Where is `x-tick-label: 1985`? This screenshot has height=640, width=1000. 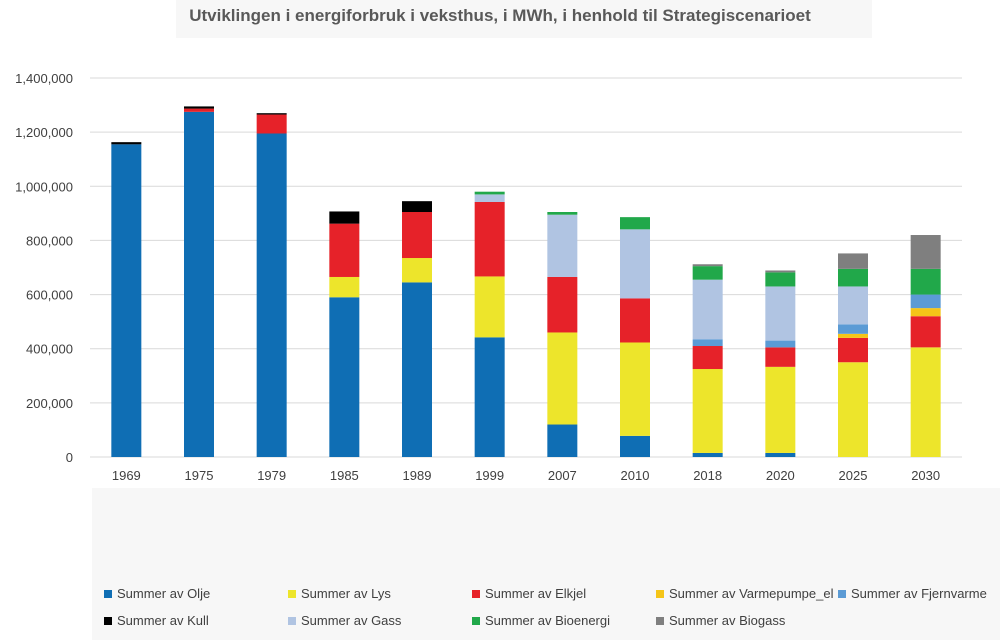
x-tick-label: 1985 is located at coordinates (344, 475).